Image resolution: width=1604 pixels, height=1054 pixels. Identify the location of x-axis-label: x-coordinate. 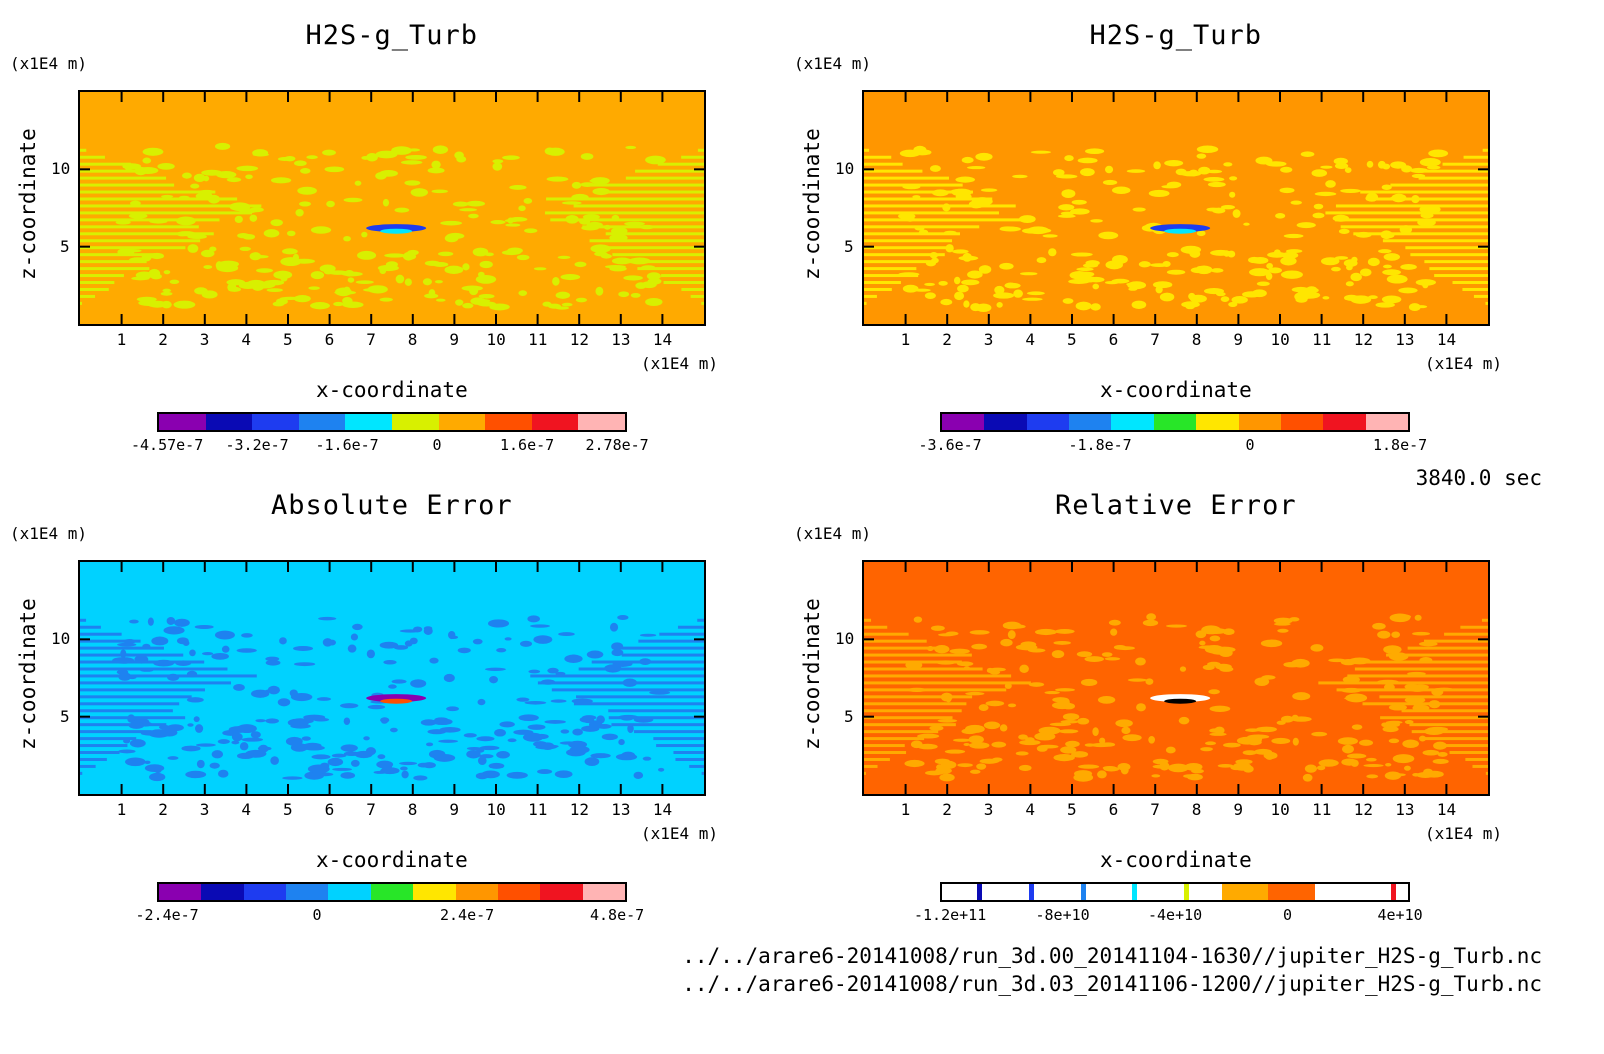
(392, 860).